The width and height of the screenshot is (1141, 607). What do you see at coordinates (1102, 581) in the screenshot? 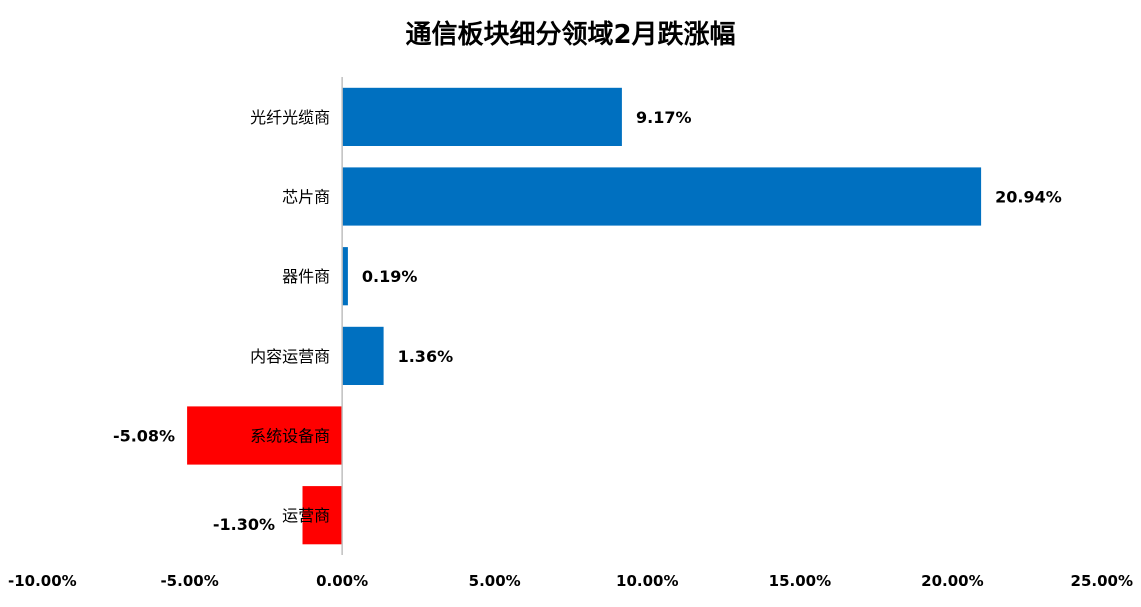
I see `x-tick-label: 25.00%` at bounding box center [1102, 581].